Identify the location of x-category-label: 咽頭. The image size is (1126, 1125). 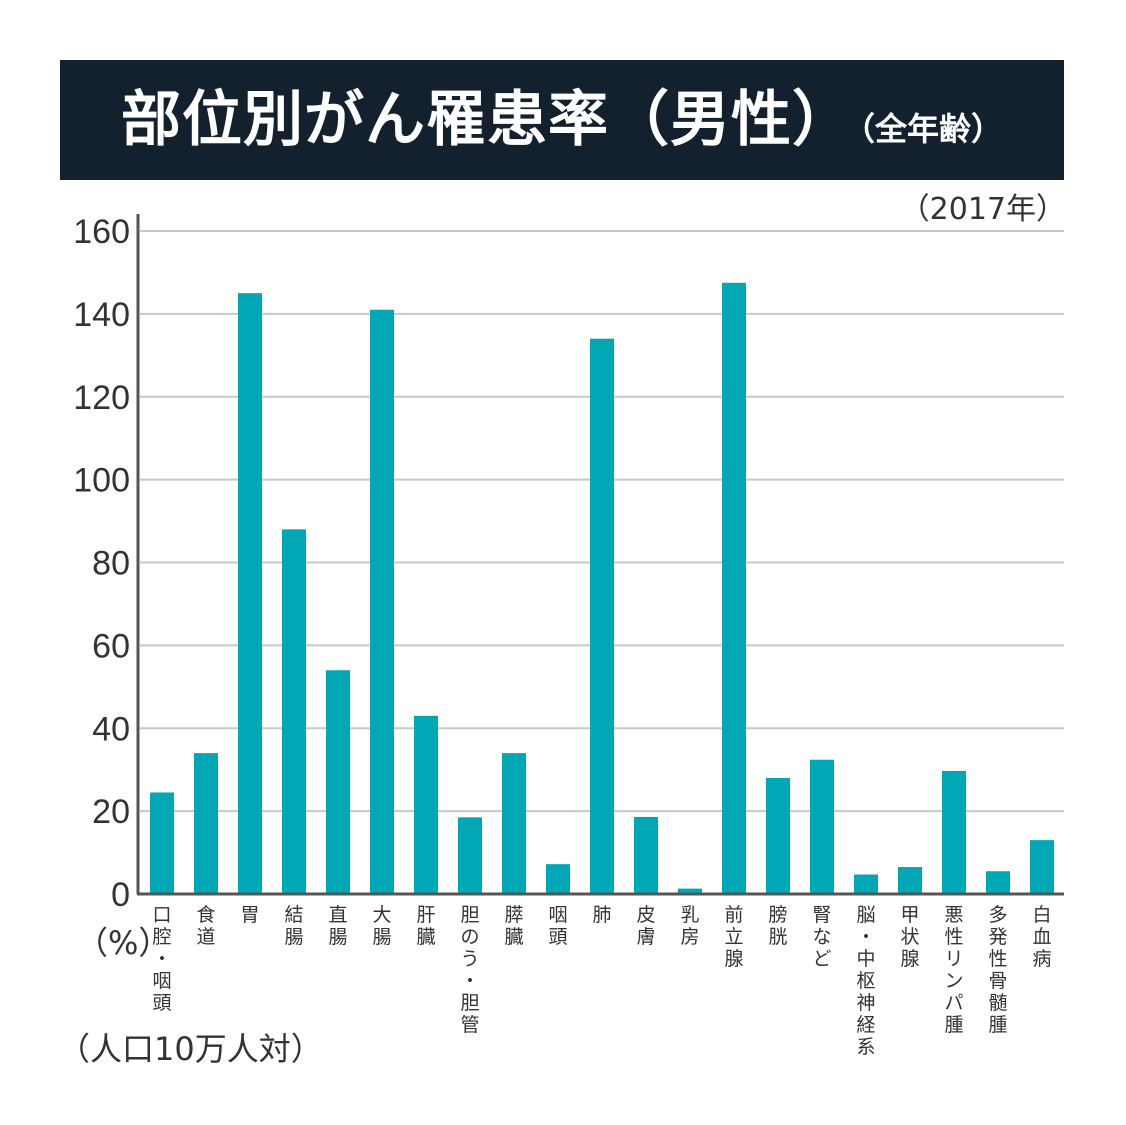
(557, 926).